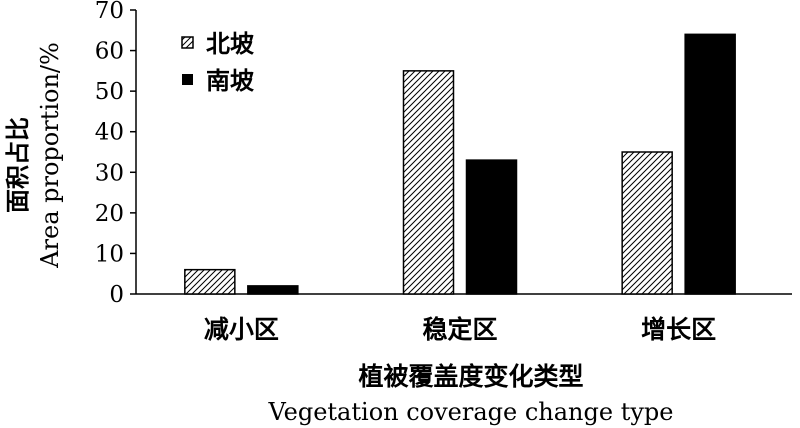 This screenshot has width=800, height=428. Describe the element at coordinates (230, 44) in the screenshot. I see `legend-label-north: 北坡` at that location.